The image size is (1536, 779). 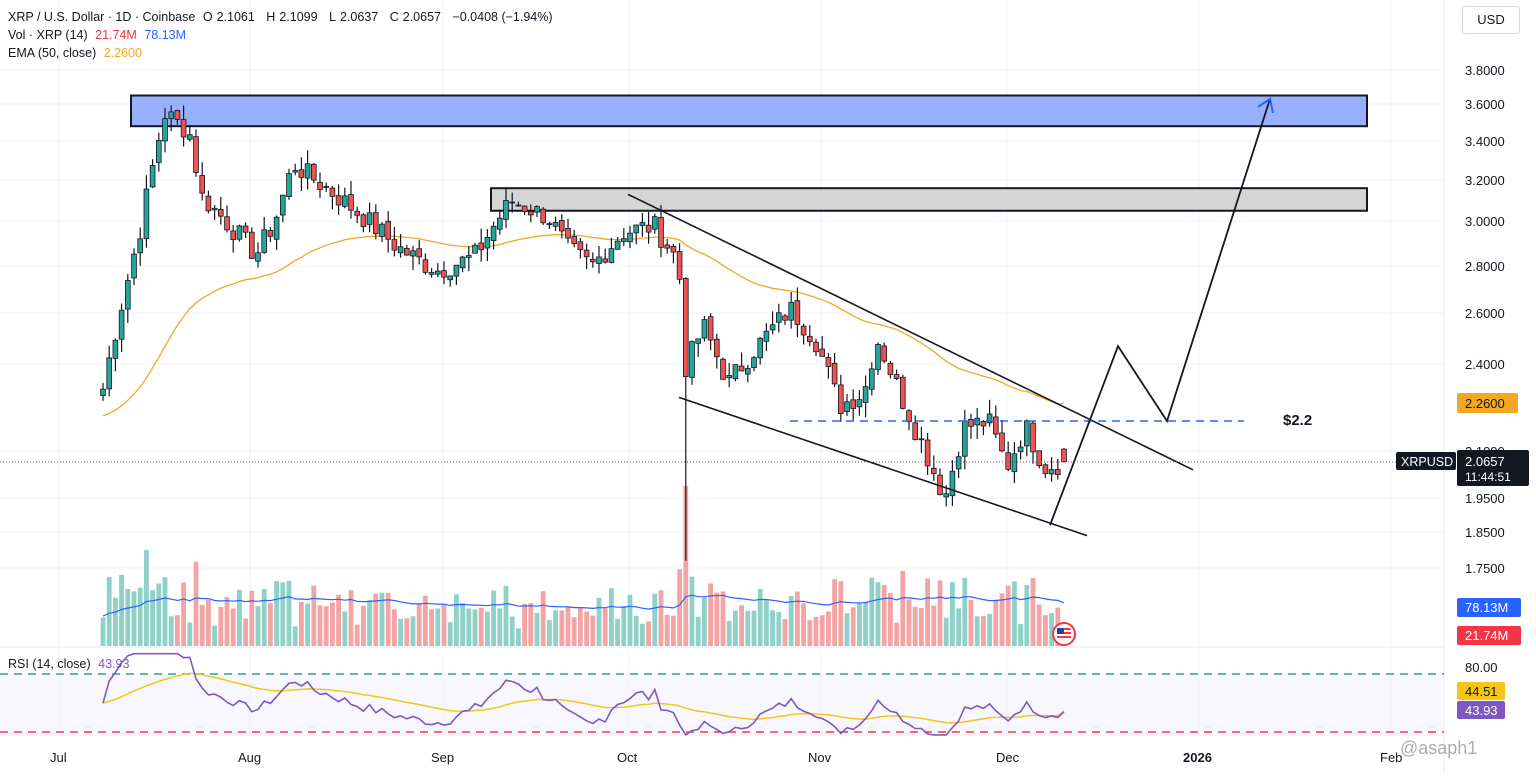 What do you see at coordinates (332, 17) in the screenshot?
I see `low-label: L` at bounding box center [332, 17].